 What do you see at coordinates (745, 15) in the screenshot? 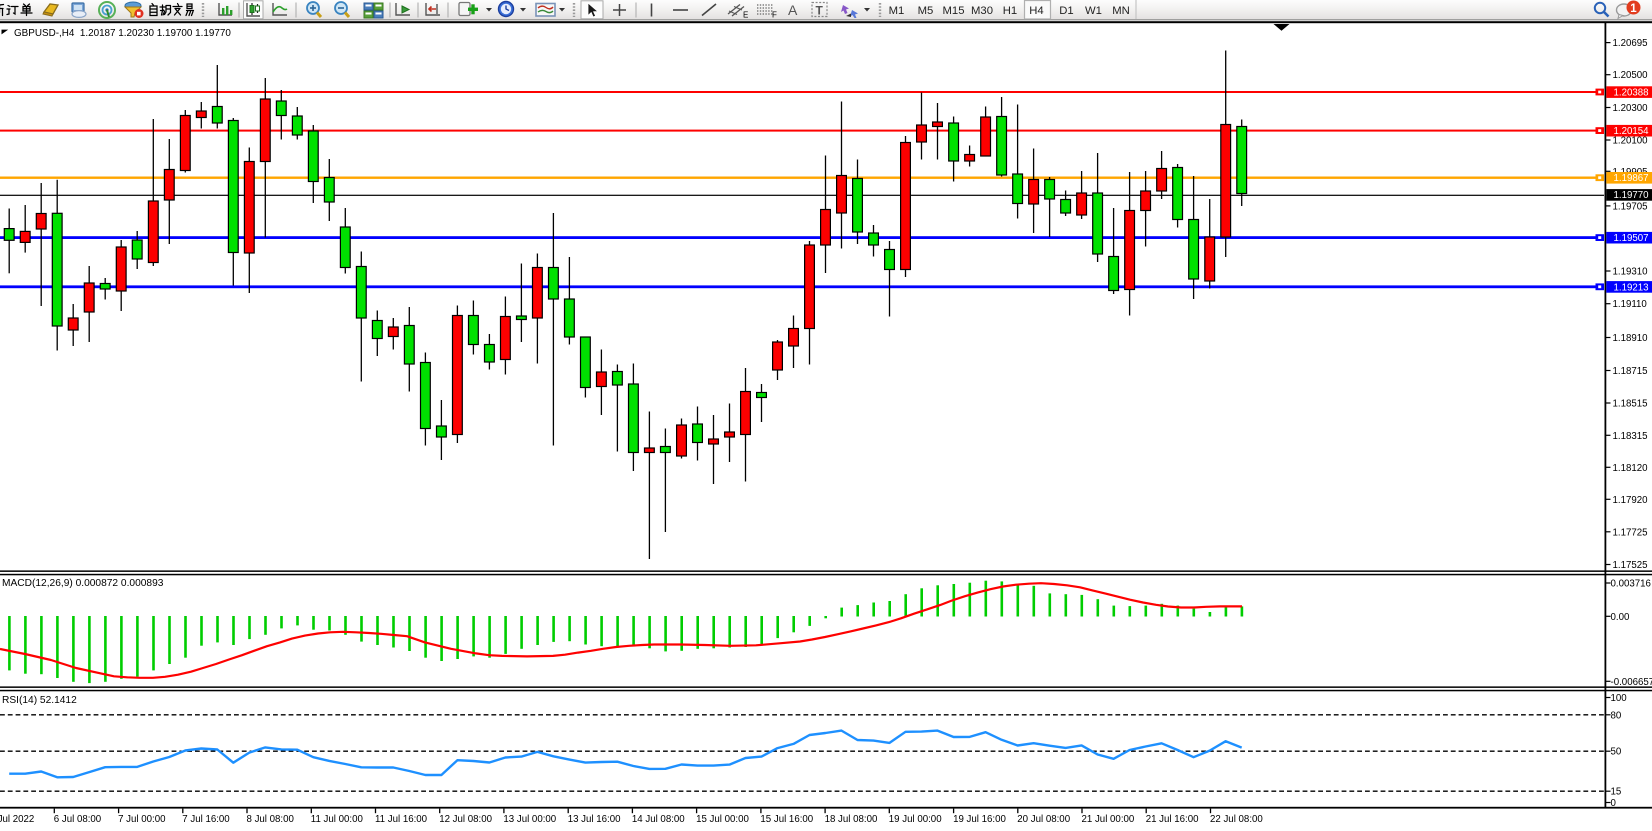
I see `svg-text: E` at bounding box center [745, 15].